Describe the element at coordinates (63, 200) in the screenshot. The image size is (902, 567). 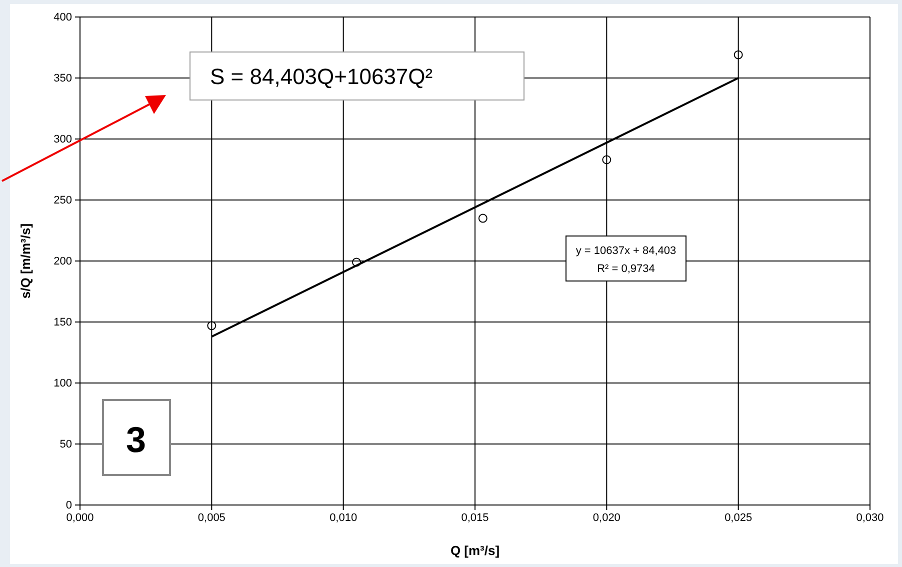
I see `y-tick-label: 250` at that location.